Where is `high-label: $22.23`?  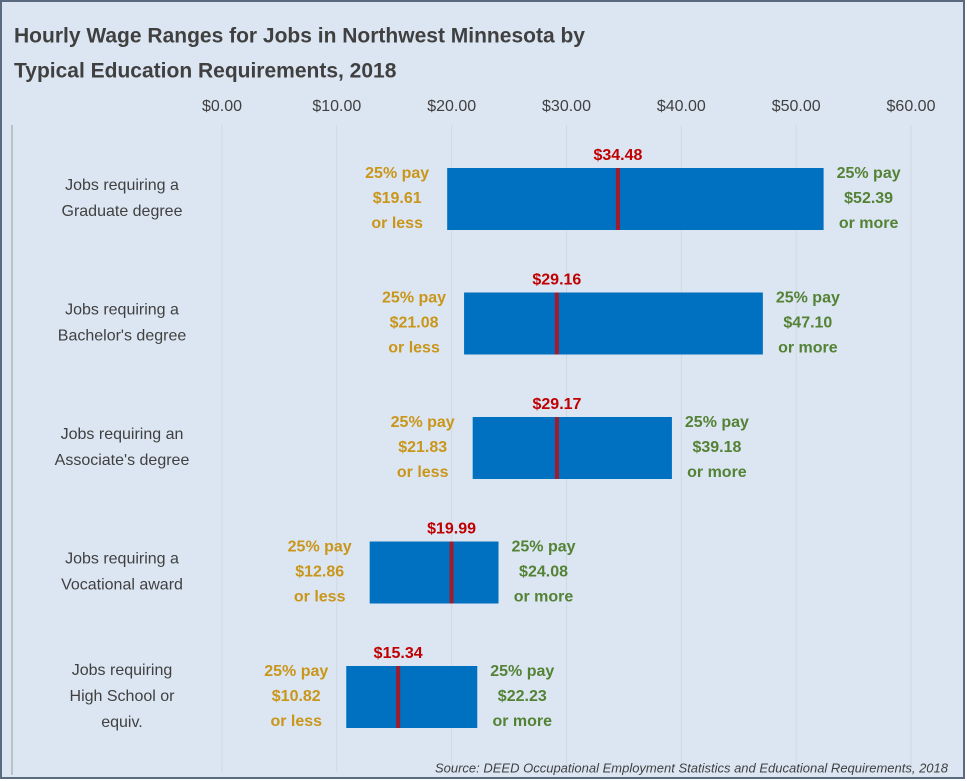
high-label: $22.23 is located at coordinates (522, 696).